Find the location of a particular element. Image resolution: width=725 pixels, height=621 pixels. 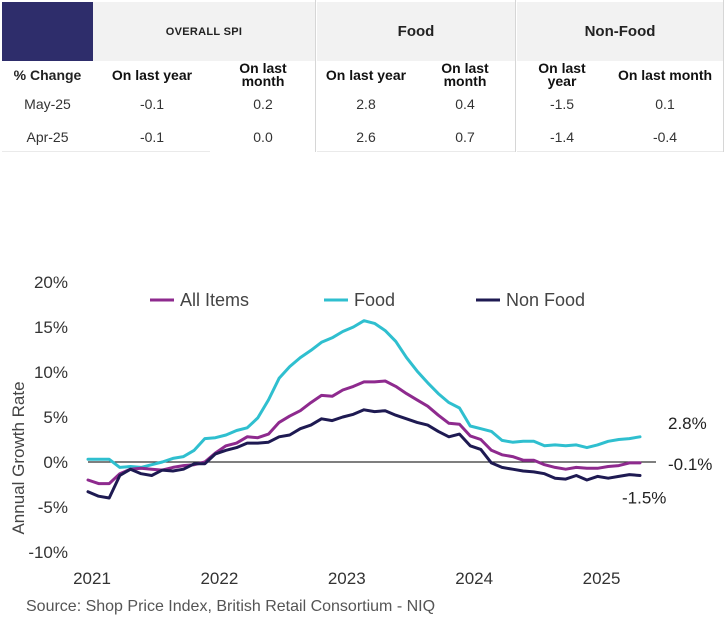

nonfood-title: Non-Food is located at coordinates (620, 31).